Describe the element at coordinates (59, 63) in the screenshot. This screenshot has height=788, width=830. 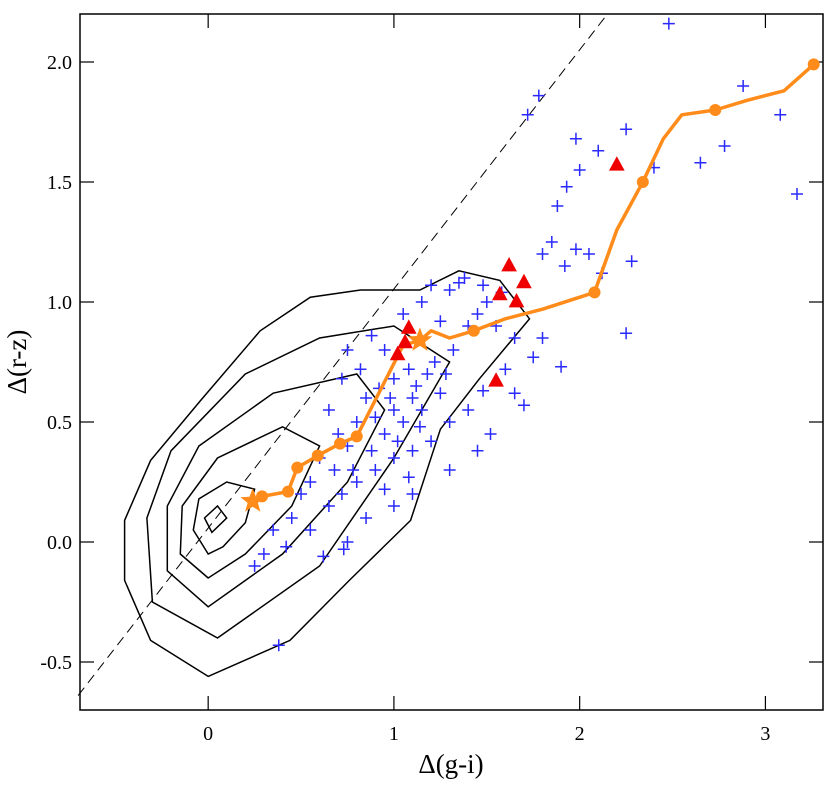
I see `y-tick-label: 2.0` at that location.